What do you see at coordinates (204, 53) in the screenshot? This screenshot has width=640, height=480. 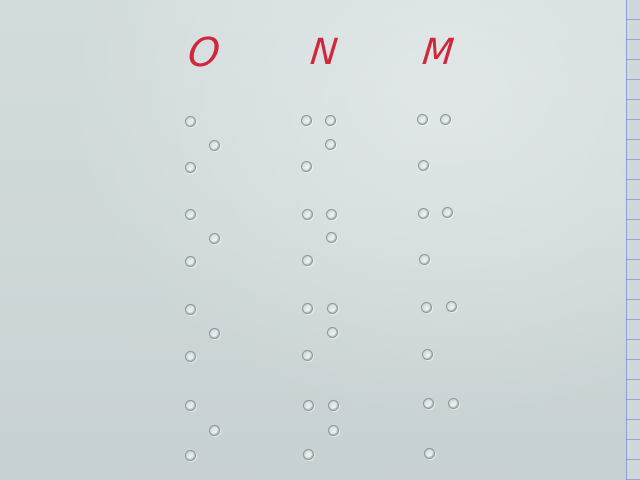 I see `handwritten-letter-o: O` at bounding box center [204, 53].